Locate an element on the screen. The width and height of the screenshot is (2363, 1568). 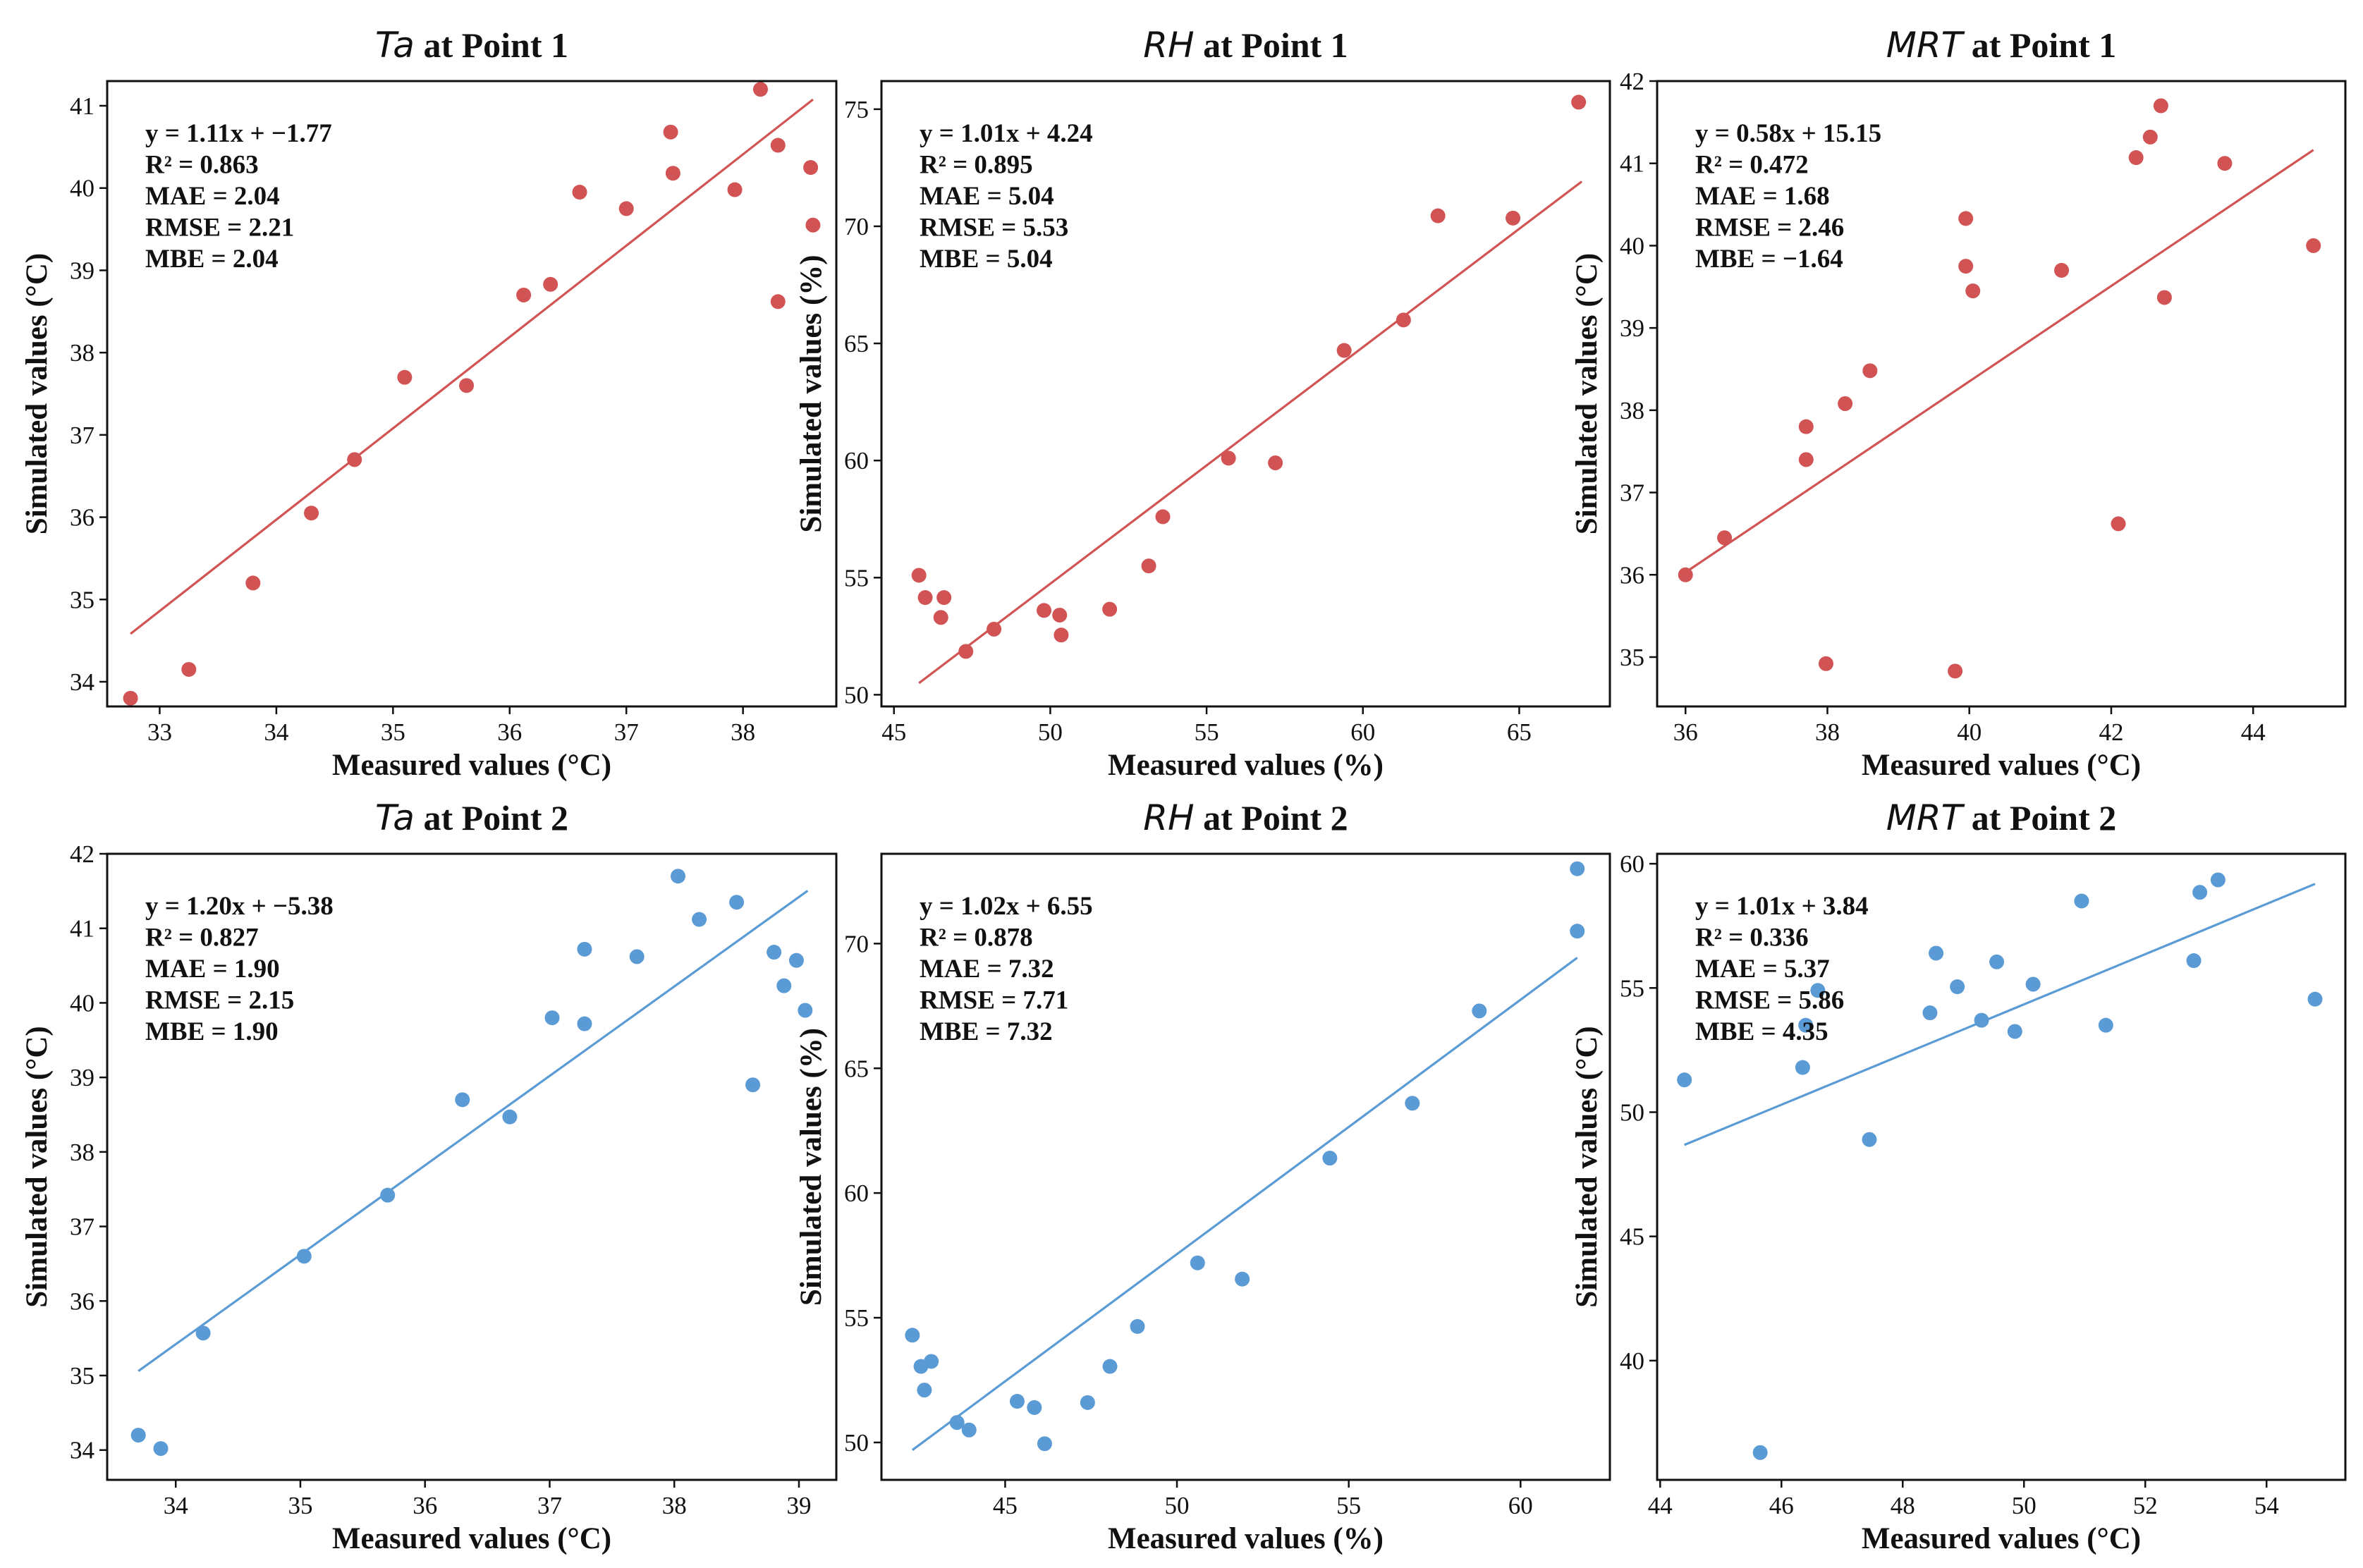
chart-3-stat-line-3: MAE = 1.68 is located at coordinates (1762, 196).